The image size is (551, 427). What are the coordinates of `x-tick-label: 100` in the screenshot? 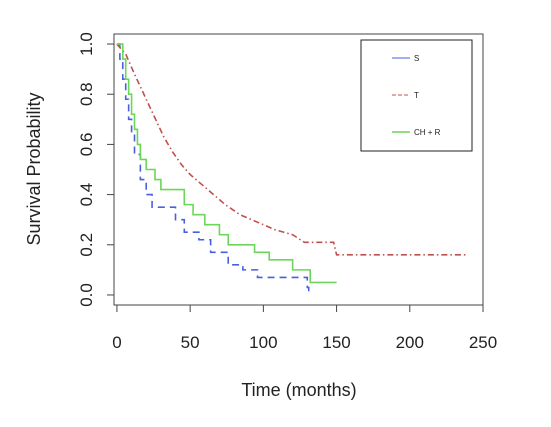 It's located at (263, 342).